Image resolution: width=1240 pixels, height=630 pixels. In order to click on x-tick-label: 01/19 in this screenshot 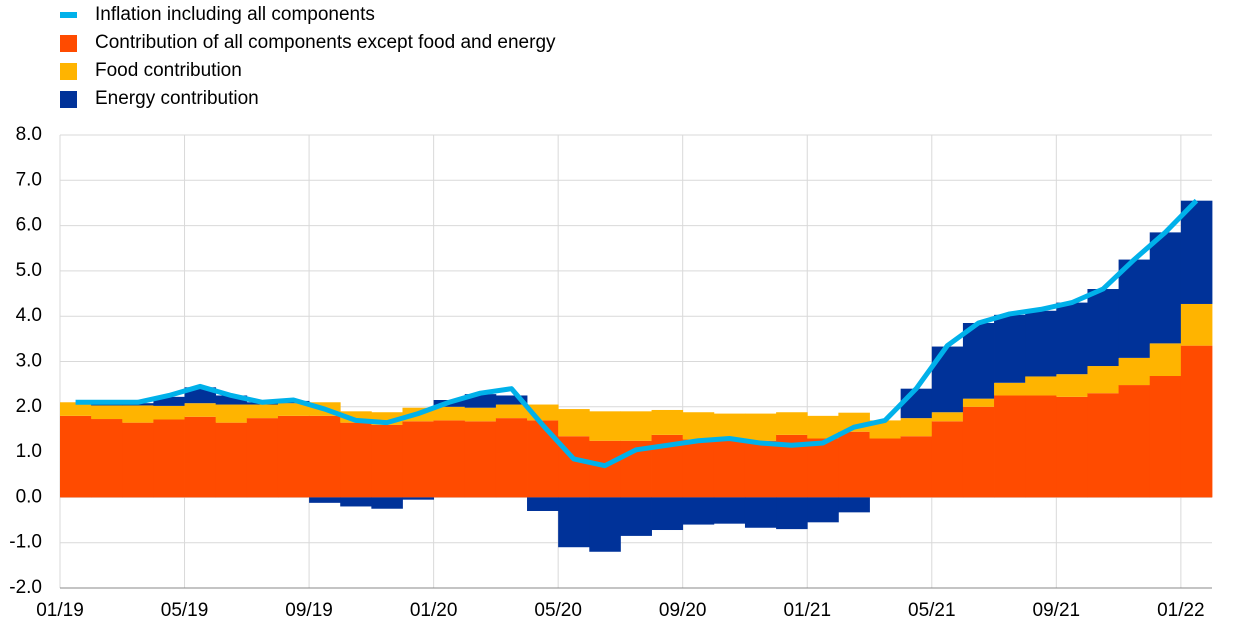, I will do `click(60, 610)`.